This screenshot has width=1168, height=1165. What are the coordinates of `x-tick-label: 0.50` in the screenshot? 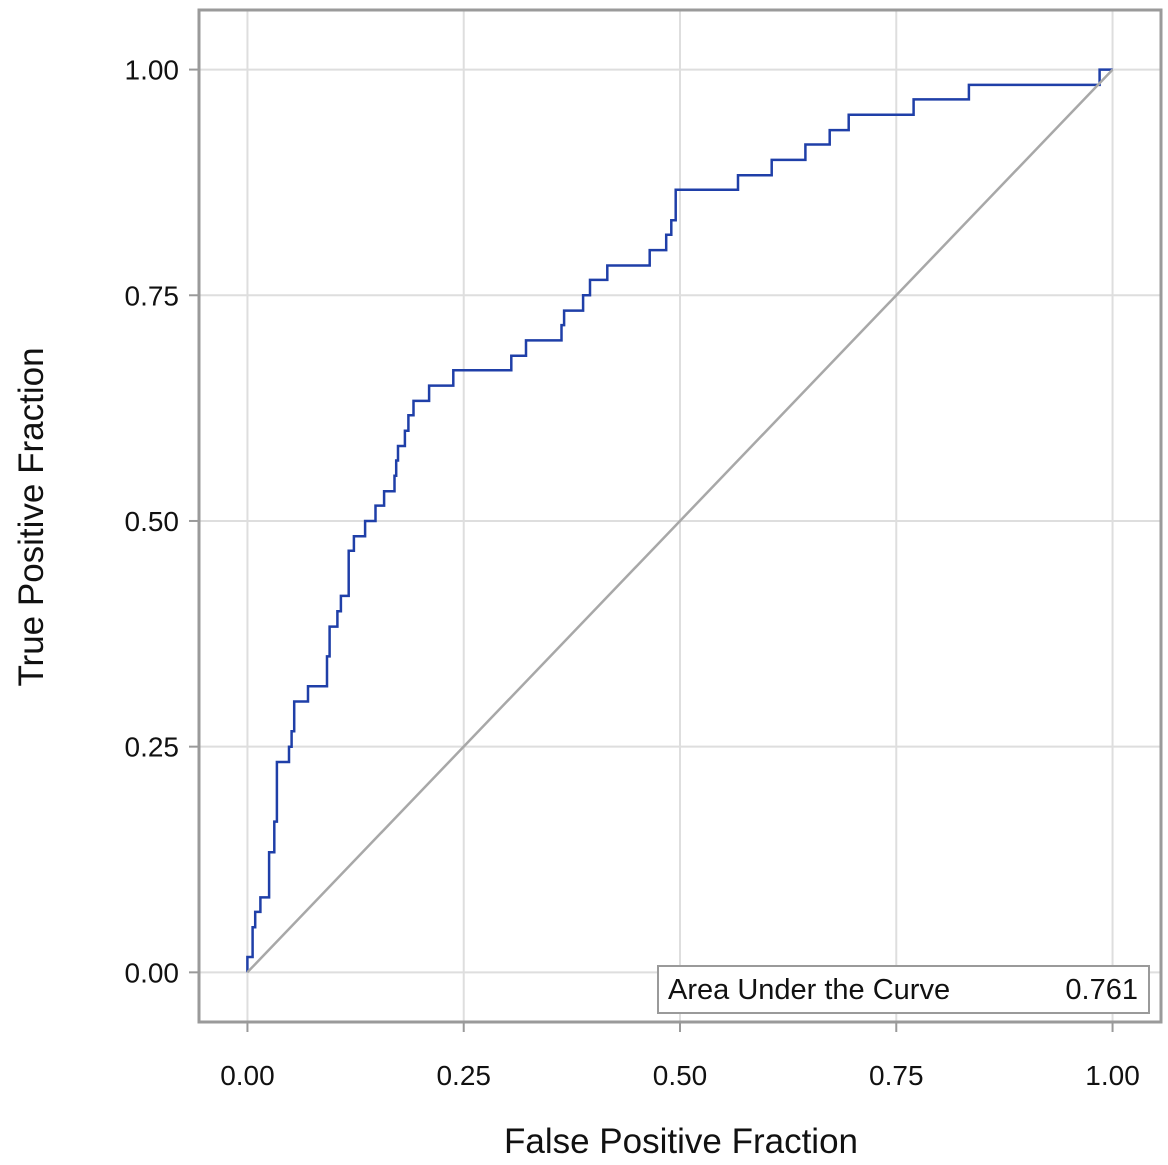 It's located at (680, 1075).